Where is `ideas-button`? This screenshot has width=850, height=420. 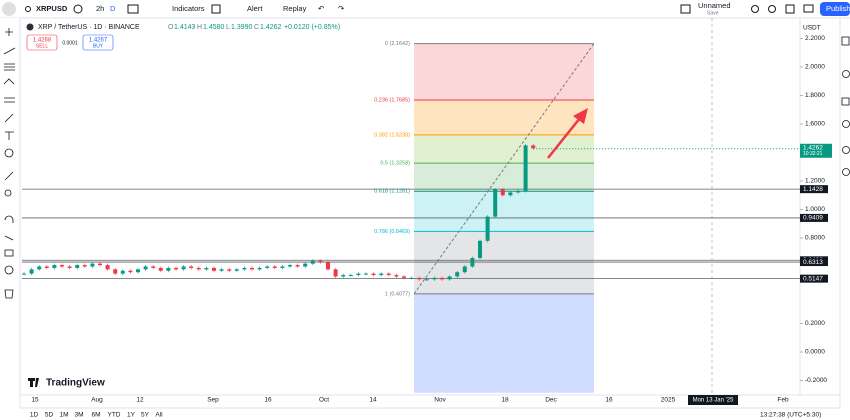
ideas-button is located at coordinates (846, 150).